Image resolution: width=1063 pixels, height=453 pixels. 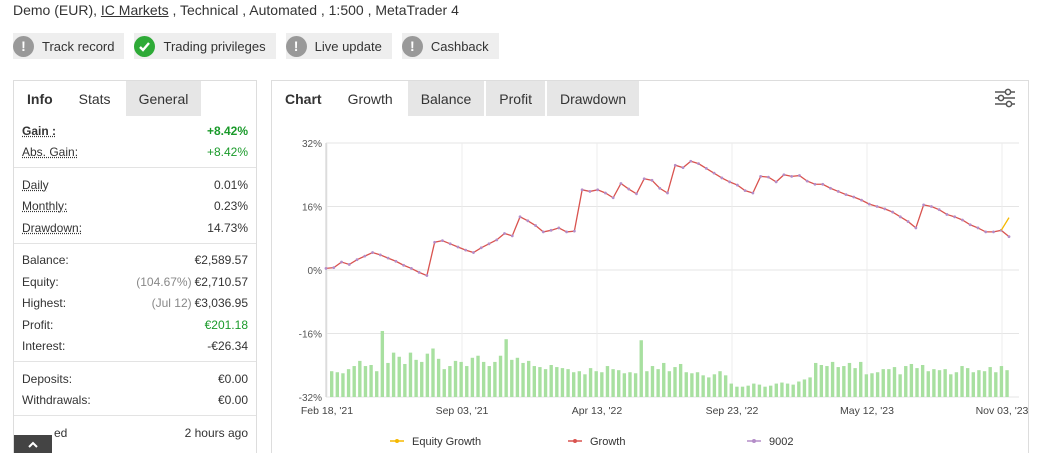 I want to click on x-tick-label: Feb 18, '21, so click(x=327, y=411).